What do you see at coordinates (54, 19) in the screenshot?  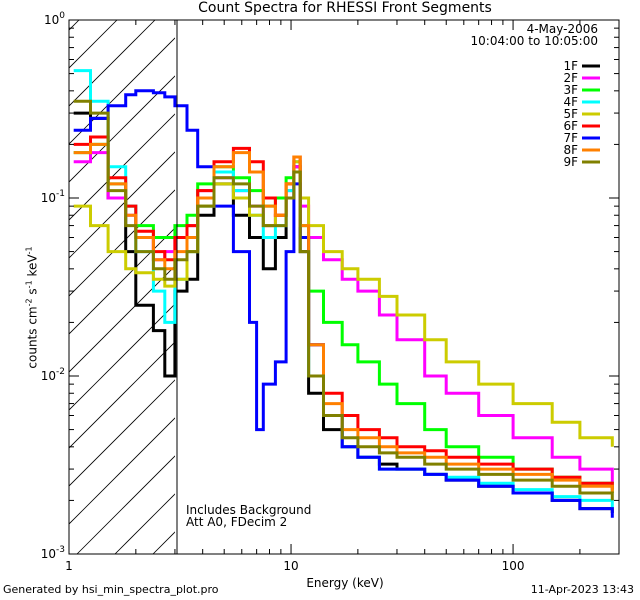 I see `y-tick-label: 10⁰` at bounding box center [54, 19].